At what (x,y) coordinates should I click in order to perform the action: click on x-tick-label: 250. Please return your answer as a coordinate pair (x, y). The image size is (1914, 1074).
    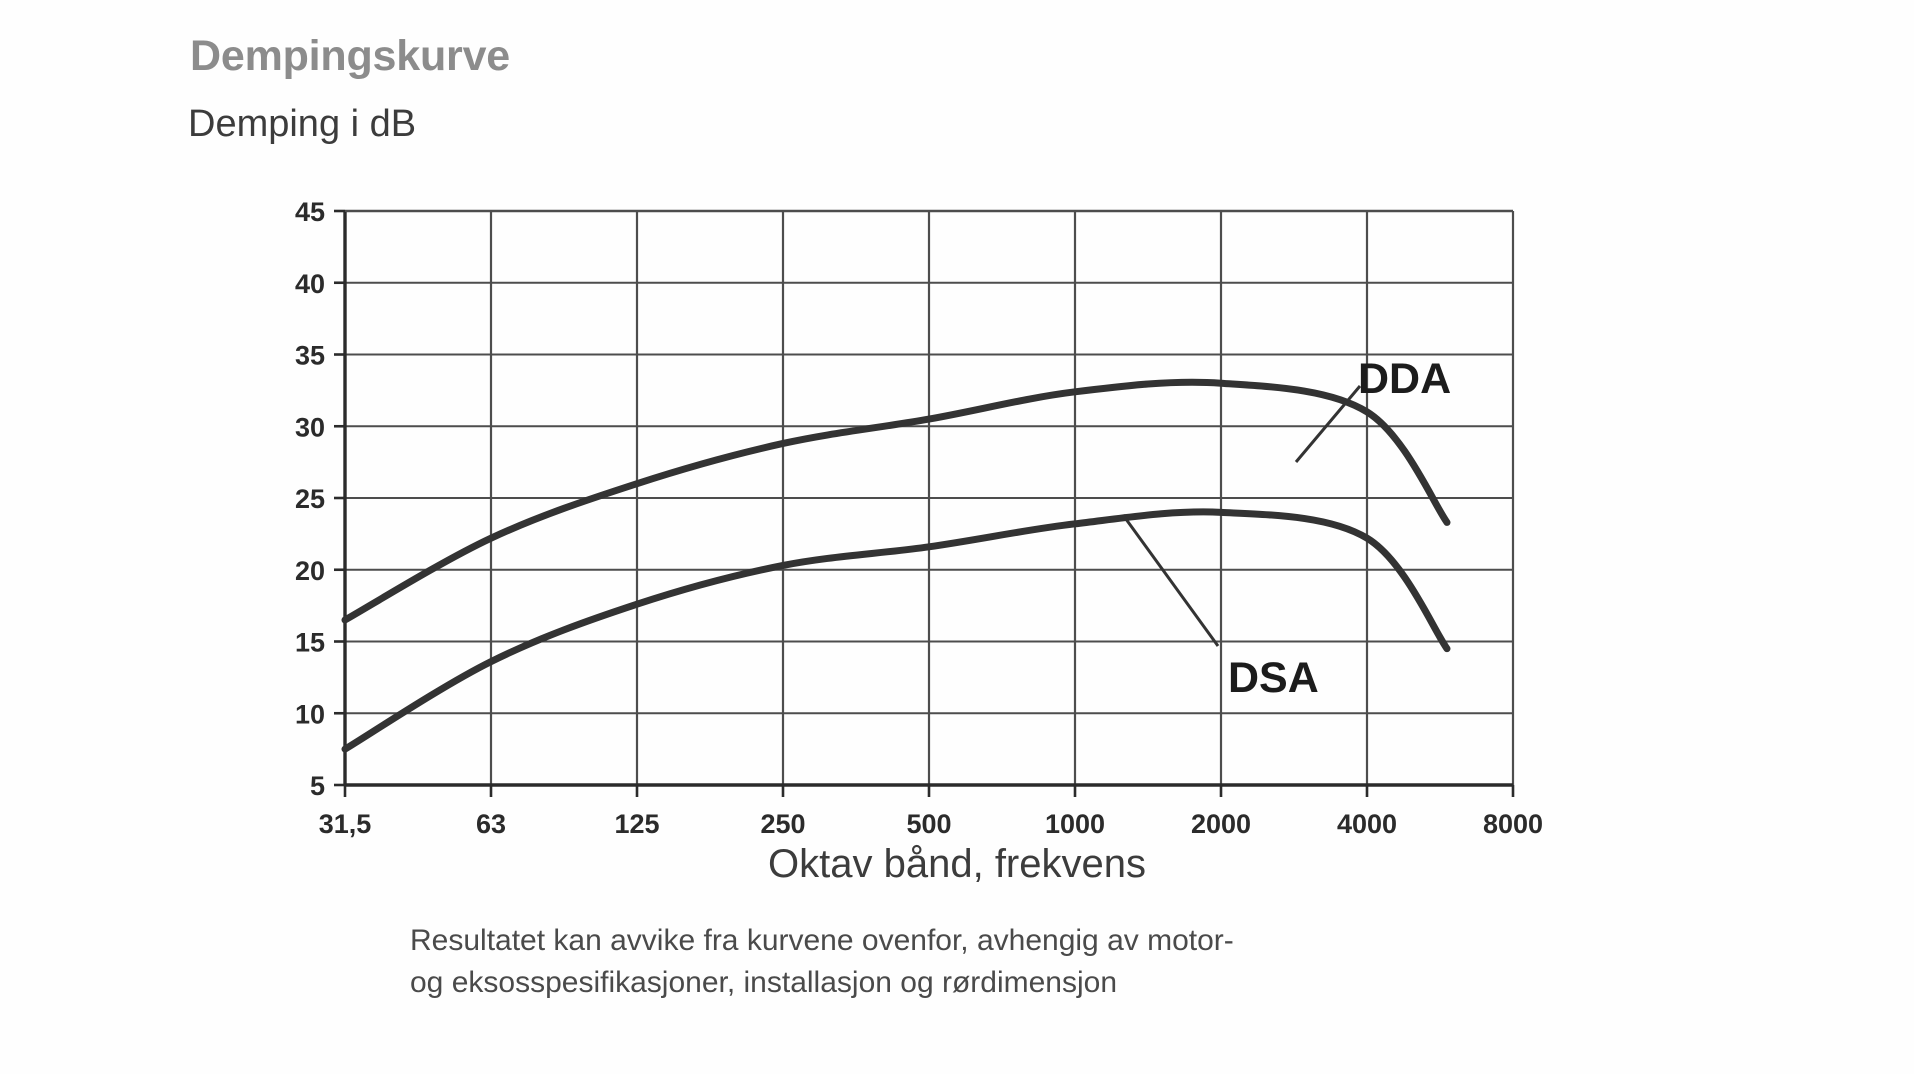
    Looking at the image, I should click on (782, 824).